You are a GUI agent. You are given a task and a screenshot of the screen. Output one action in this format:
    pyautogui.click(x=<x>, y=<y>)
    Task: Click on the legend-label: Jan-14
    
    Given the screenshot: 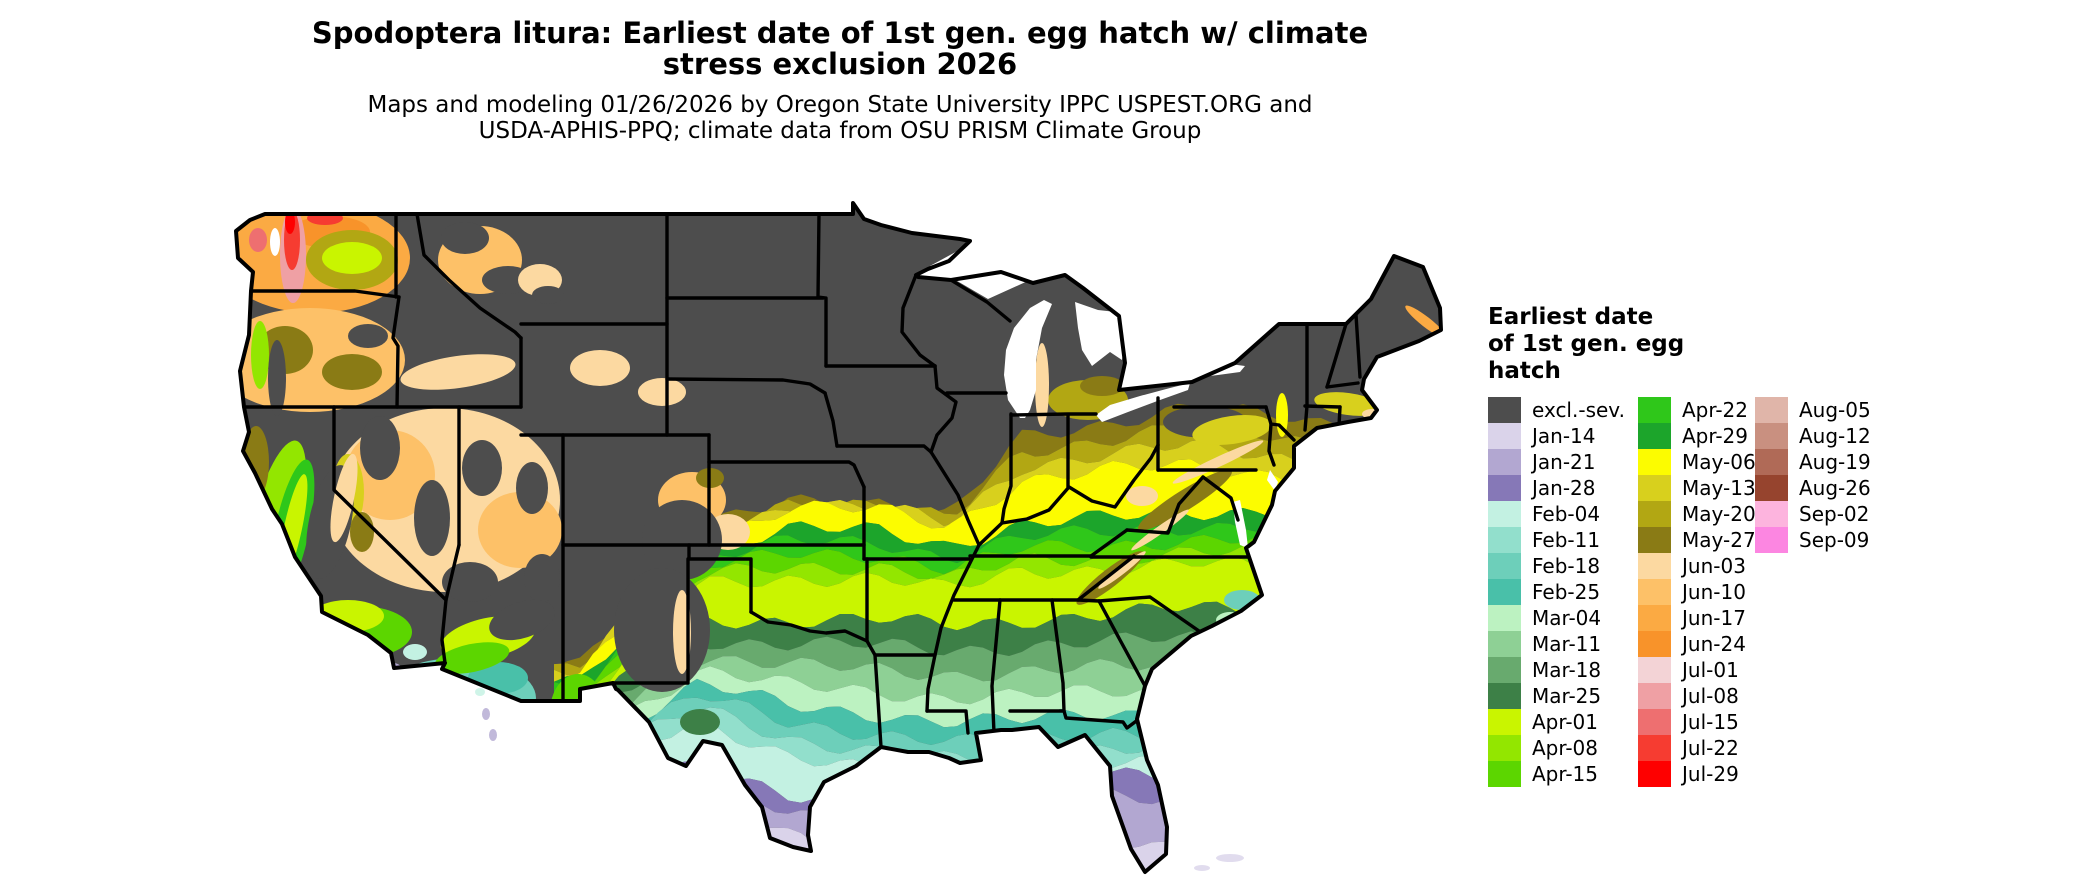 What is the action you would take?
    pyautogui.click(x=1564, y=436)
    